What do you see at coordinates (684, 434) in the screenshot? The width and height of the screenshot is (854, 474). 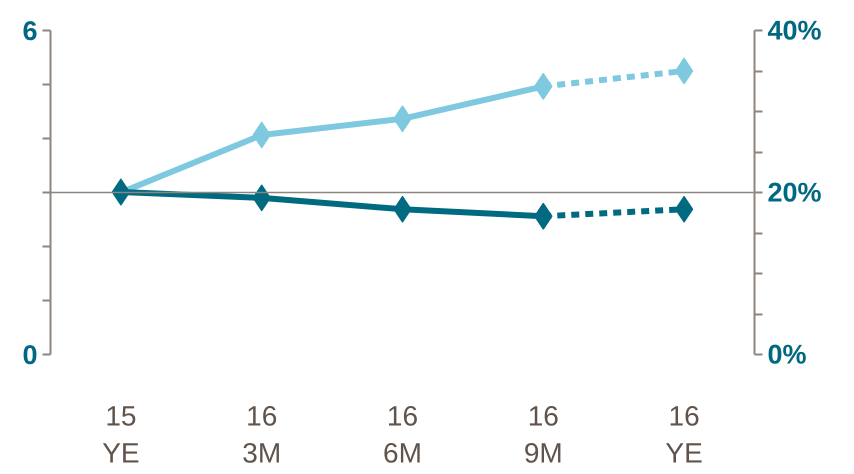 I see `x-tick-label: 16 YE` at bounding box center [684, 434].